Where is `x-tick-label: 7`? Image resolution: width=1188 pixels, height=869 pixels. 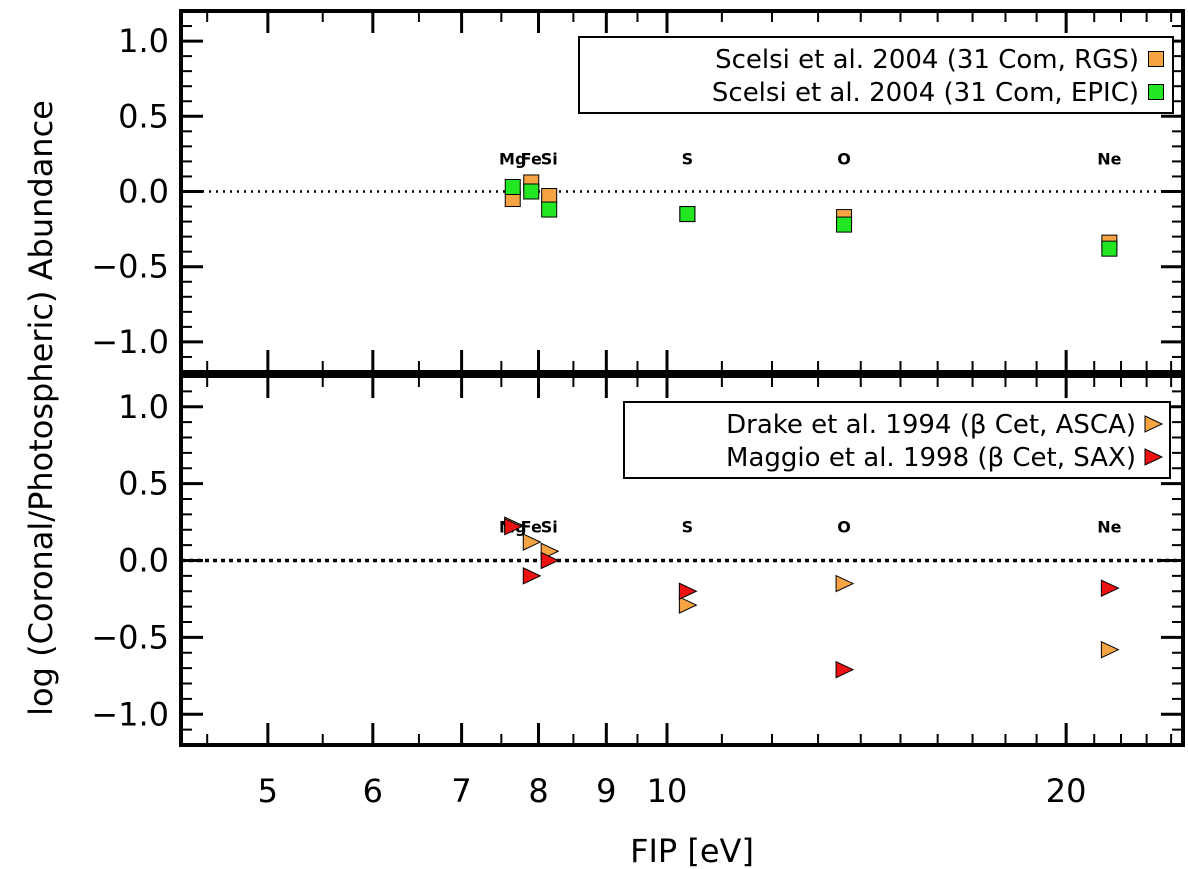
x-tick-label: 7 is located at coordinates (461, 791).